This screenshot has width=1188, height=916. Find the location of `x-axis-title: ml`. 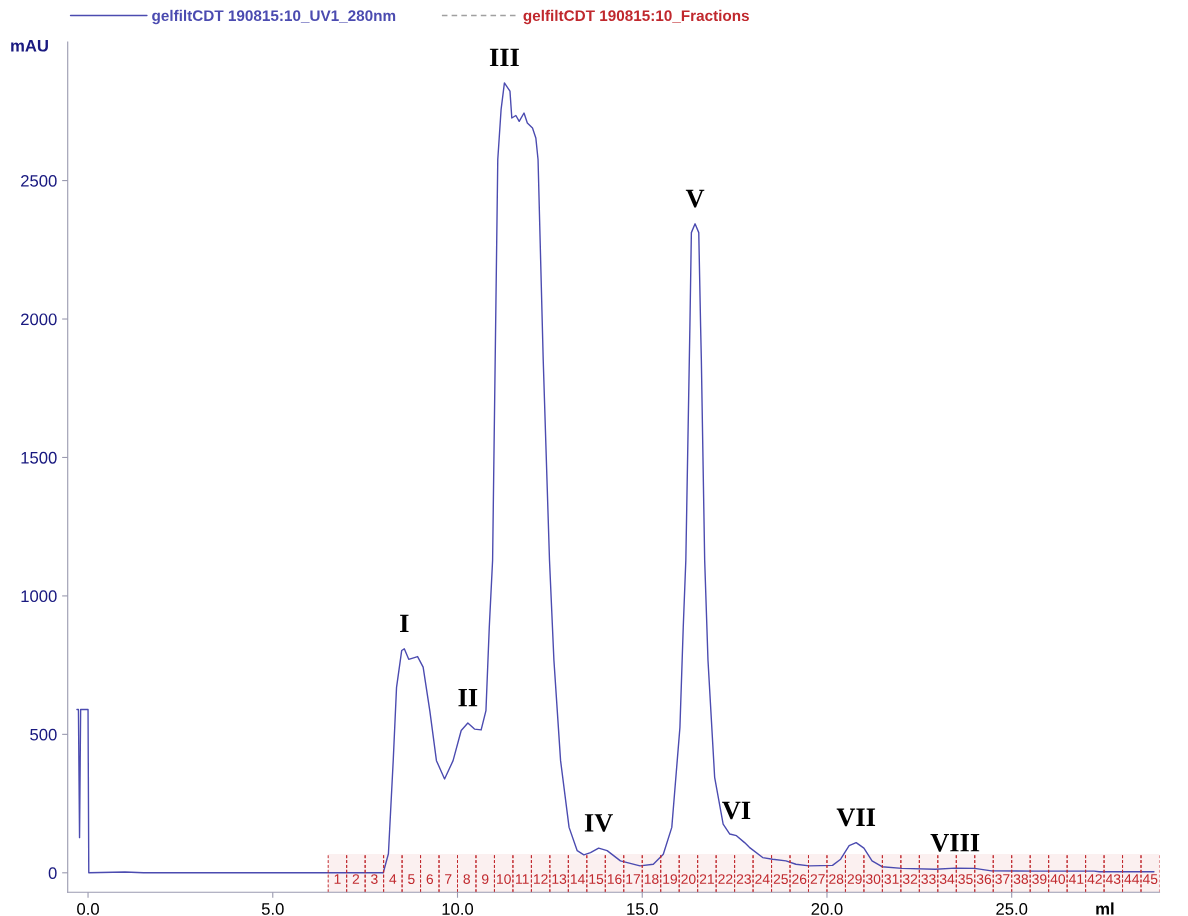

x-axis-title: ml is located at coordinates (1105, 908).